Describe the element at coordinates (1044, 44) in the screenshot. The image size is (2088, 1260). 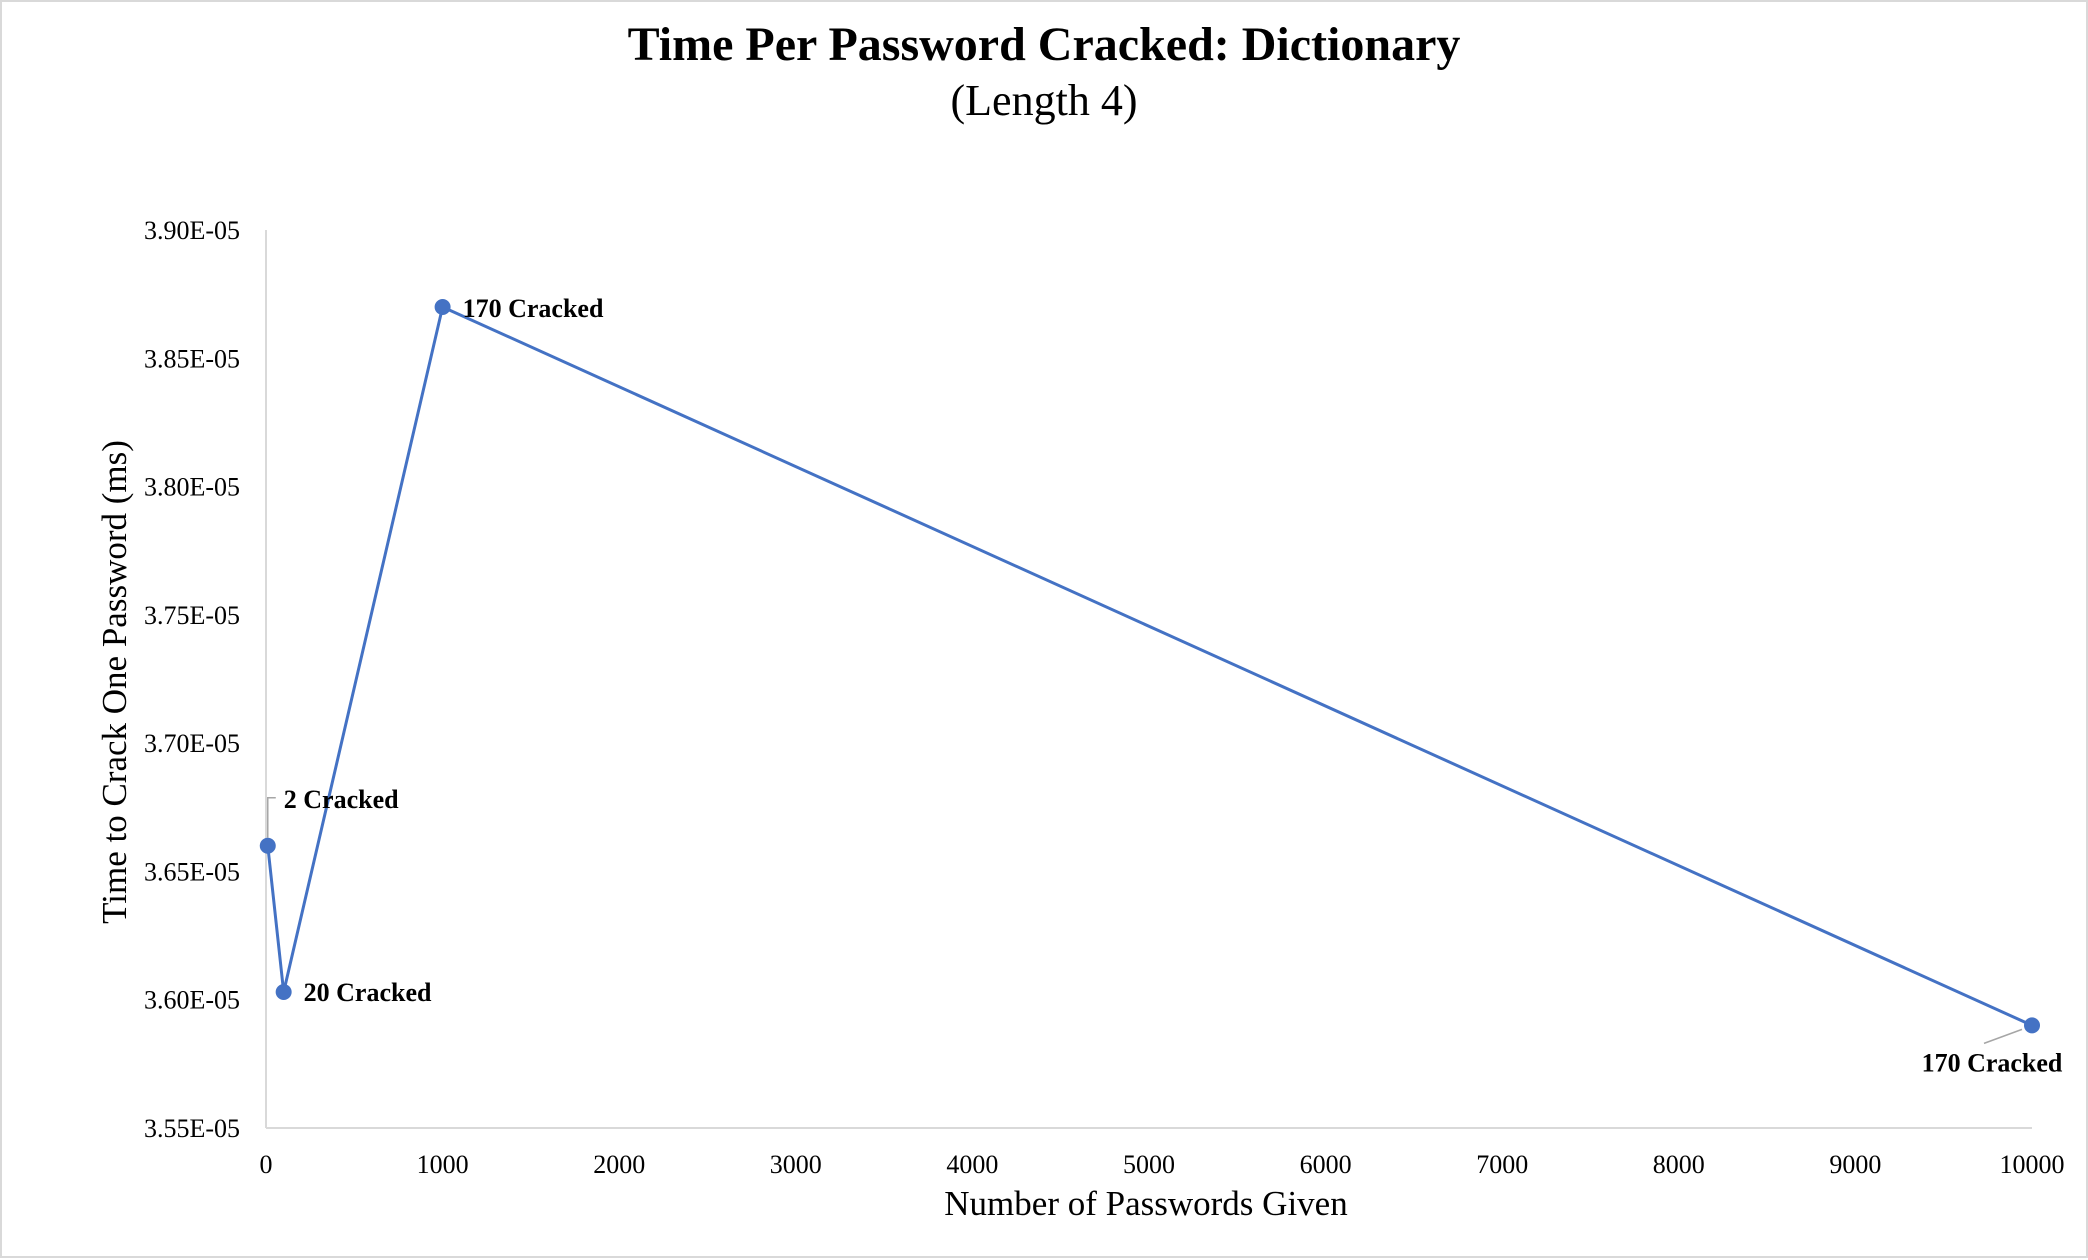
I see `chart-title: Time Per Password Cracked: Dictionary` at that location.